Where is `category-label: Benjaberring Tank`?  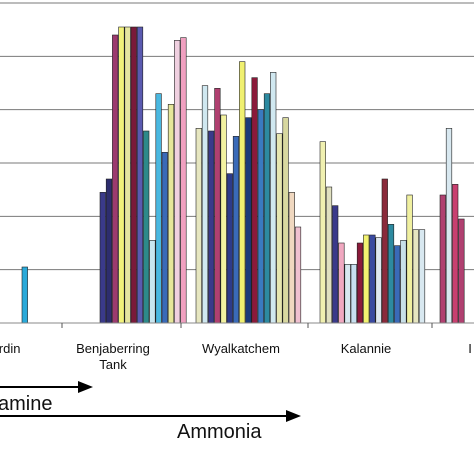
category-label: Benjaberring Tank is located at coordinates (113, 356).